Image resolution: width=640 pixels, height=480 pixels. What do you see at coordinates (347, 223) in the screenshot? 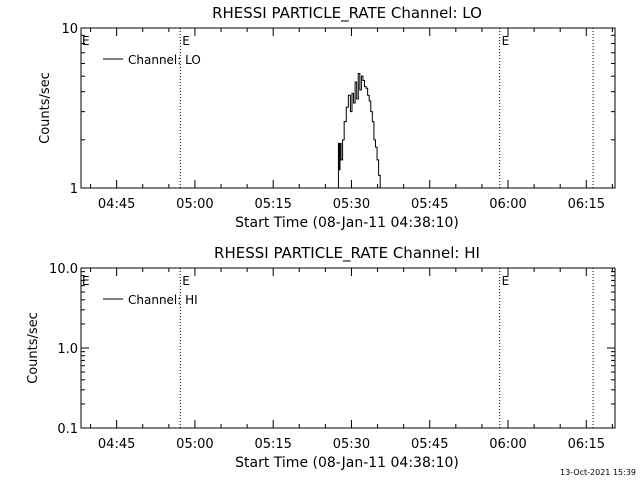
I see `lo-x-axis-label: Start Time (08-Jan-11 04:38:10)` at bounding box center [347, 223].